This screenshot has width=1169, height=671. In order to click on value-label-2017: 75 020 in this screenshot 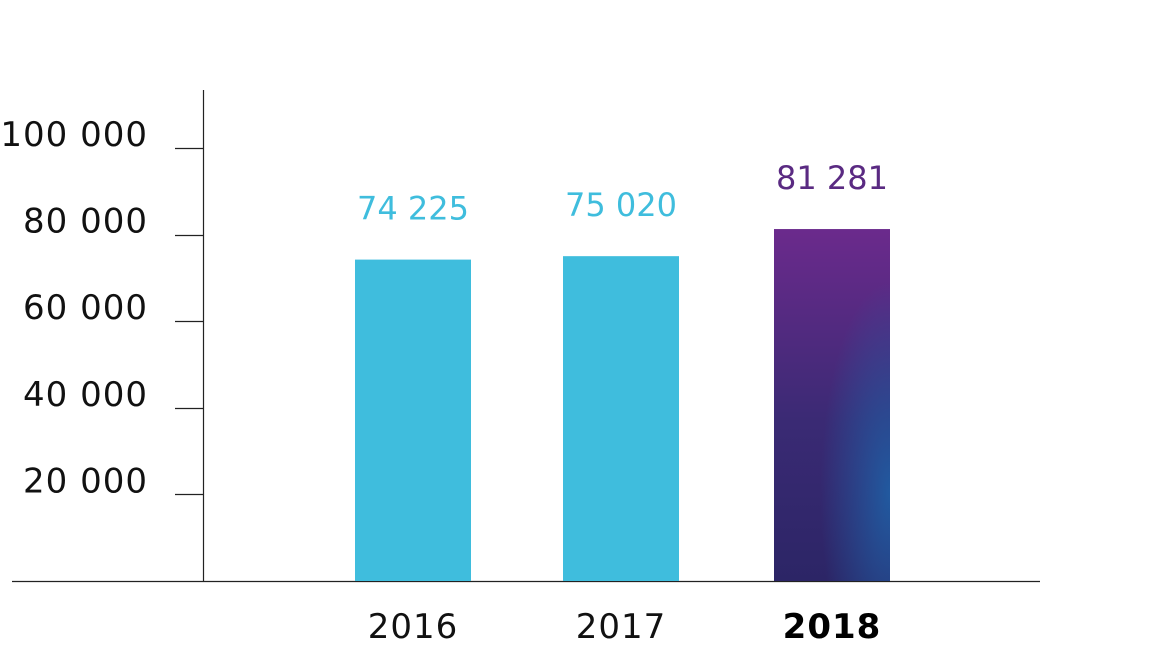, I will do `click(621, 205)`.